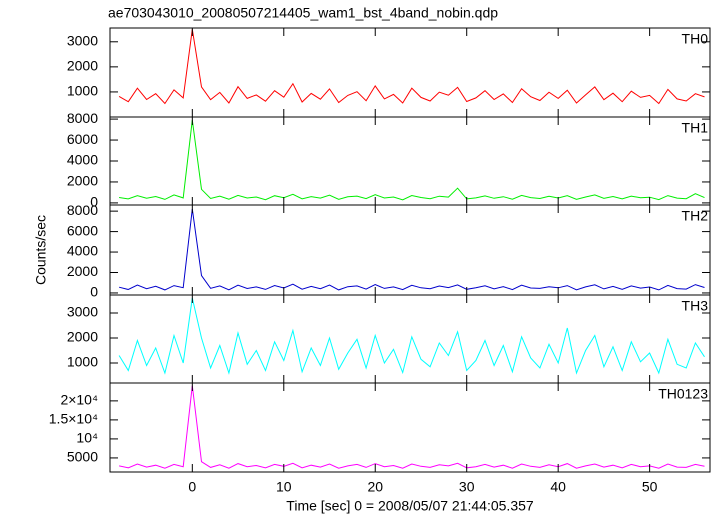 The height and width of the screenshot is (516, 717). What do you see at coordinates (410, 506) in the screenshot?
I see `x-axis-label: Time [sec] 0 = 2008/05/07 21:44:05.357` at bounding box center [410, 506].